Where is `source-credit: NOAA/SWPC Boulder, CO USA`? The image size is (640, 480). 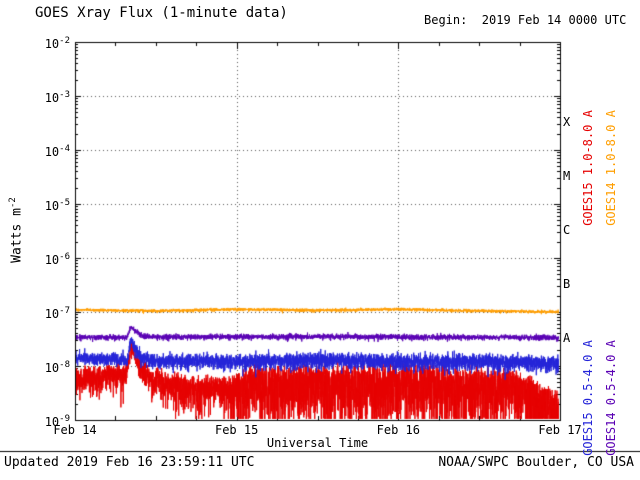
source-credit: NOAA/SWPC Boulder, CO USA is located at coordinates (536, 462).